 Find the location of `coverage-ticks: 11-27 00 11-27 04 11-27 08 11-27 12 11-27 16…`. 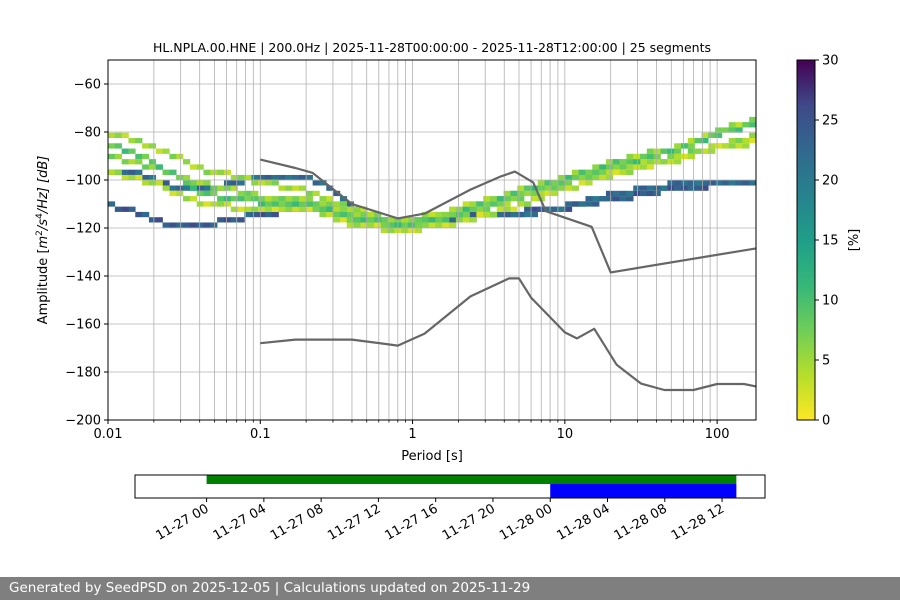

coverage-ticks: 11-27 00 11-27 04 11-27 08 11-27 12 11-27 16… is located at coordinates (440, 521).